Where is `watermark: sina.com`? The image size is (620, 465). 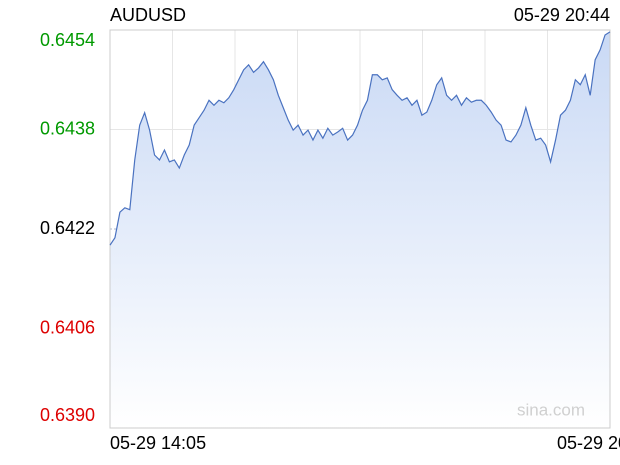
watermark: sina.com is located at coordinates (551, 409).